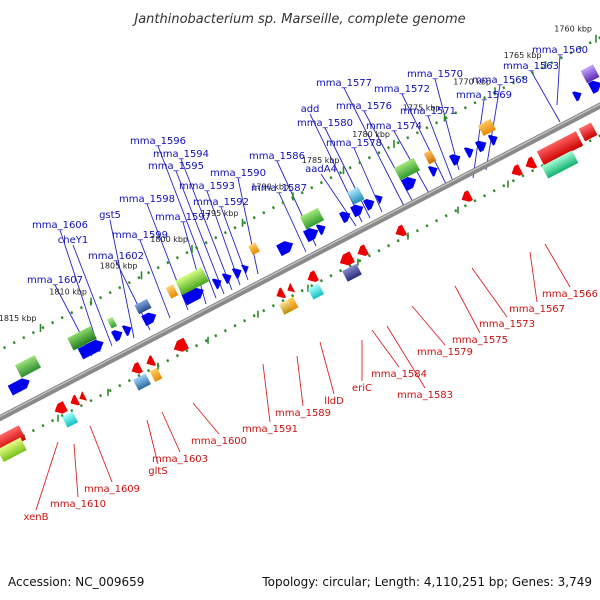  I want to click on ruler-kbp-label: 1780 kbp, so click(371, 134).